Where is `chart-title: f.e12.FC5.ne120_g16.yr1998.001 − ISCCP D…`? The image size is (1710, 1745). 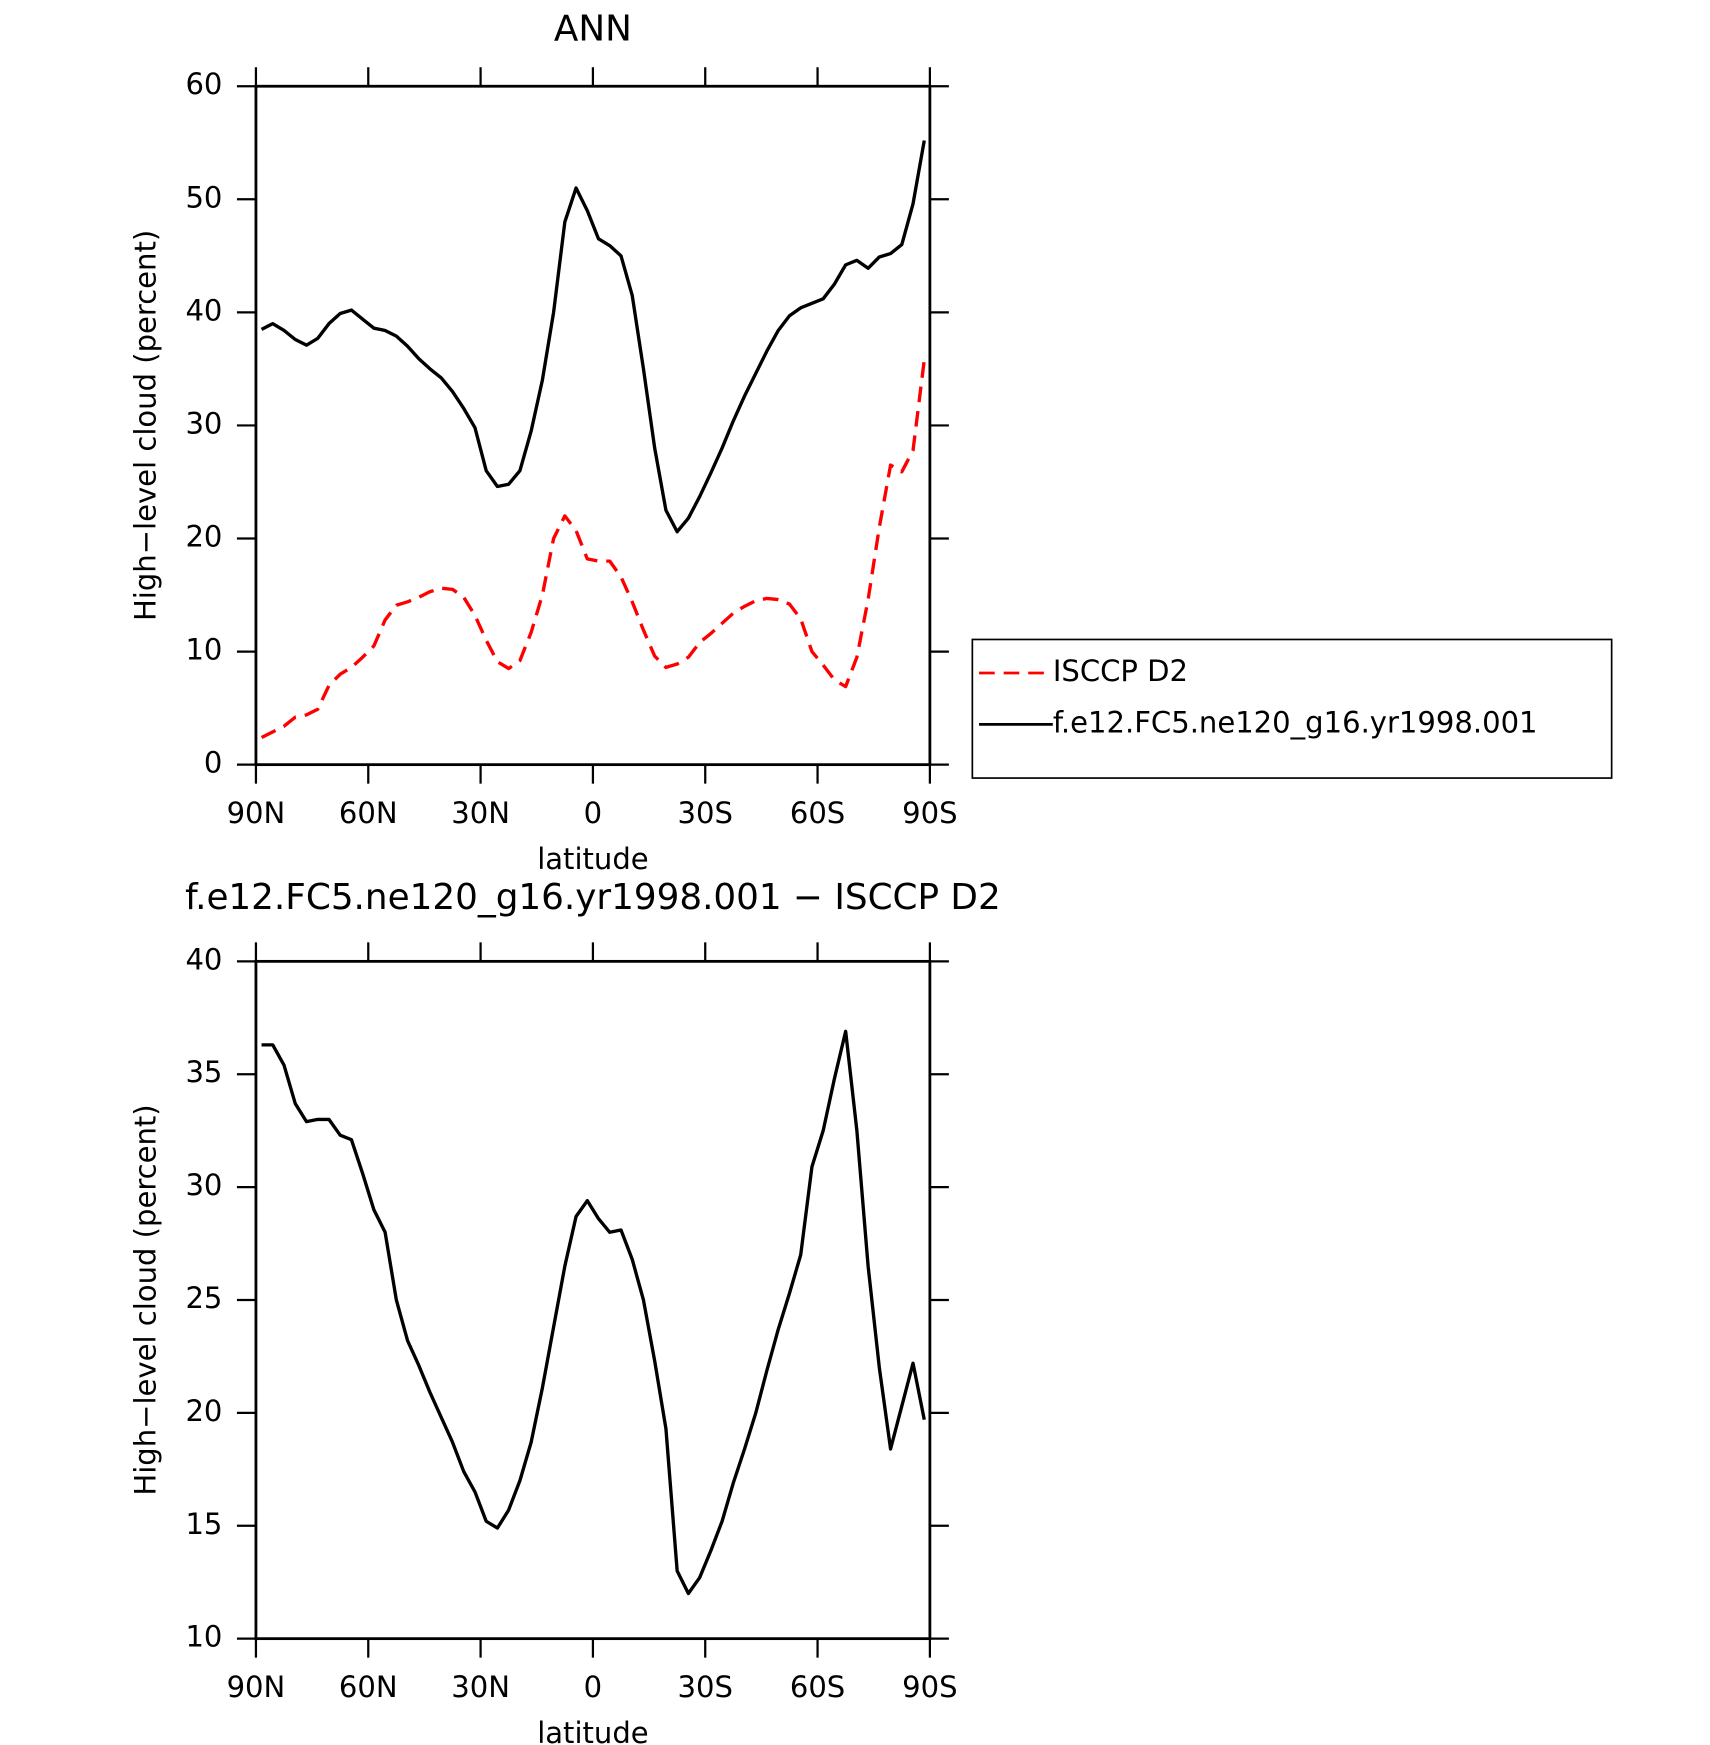 chart-title: f.e12.FC5.ne120_g16.yr1998.001 − ISCCP D… is located at coordinates (593, 897).